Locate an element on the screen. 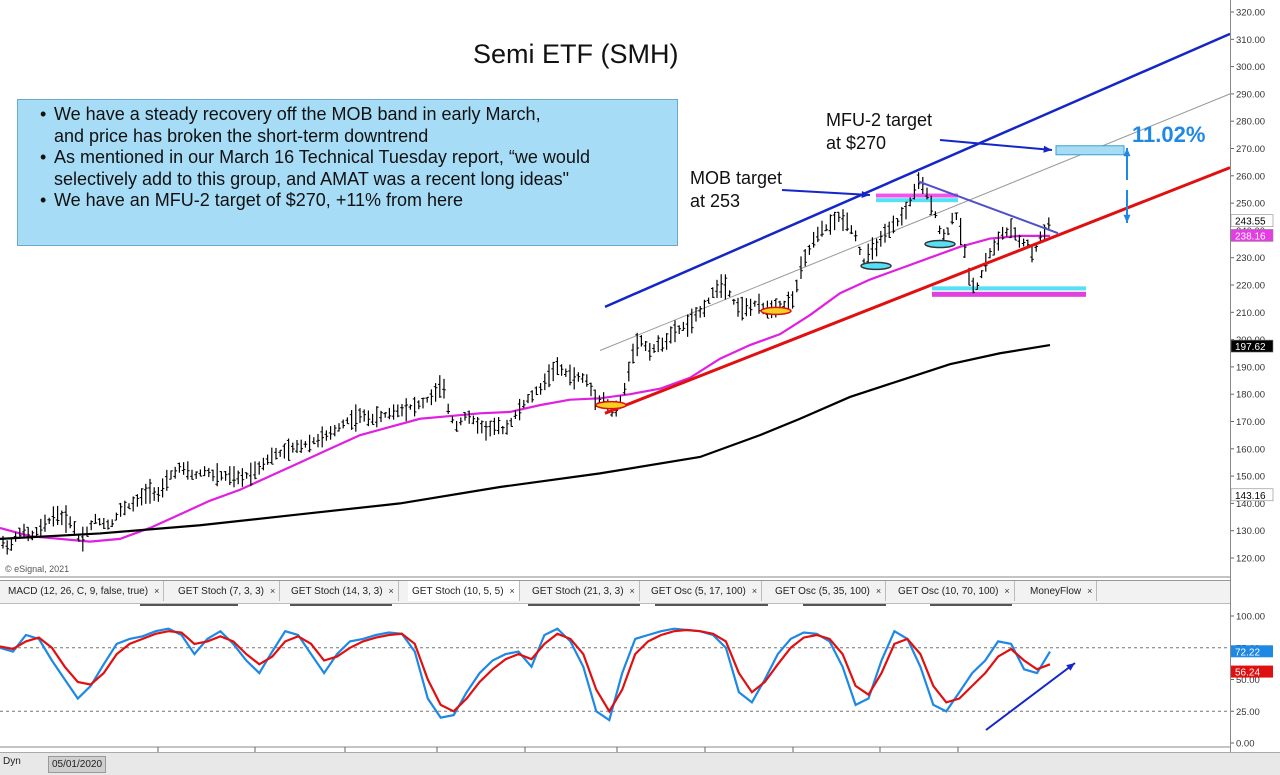  price-tick-label: 130.00 is located at coordinates (1250, 531).